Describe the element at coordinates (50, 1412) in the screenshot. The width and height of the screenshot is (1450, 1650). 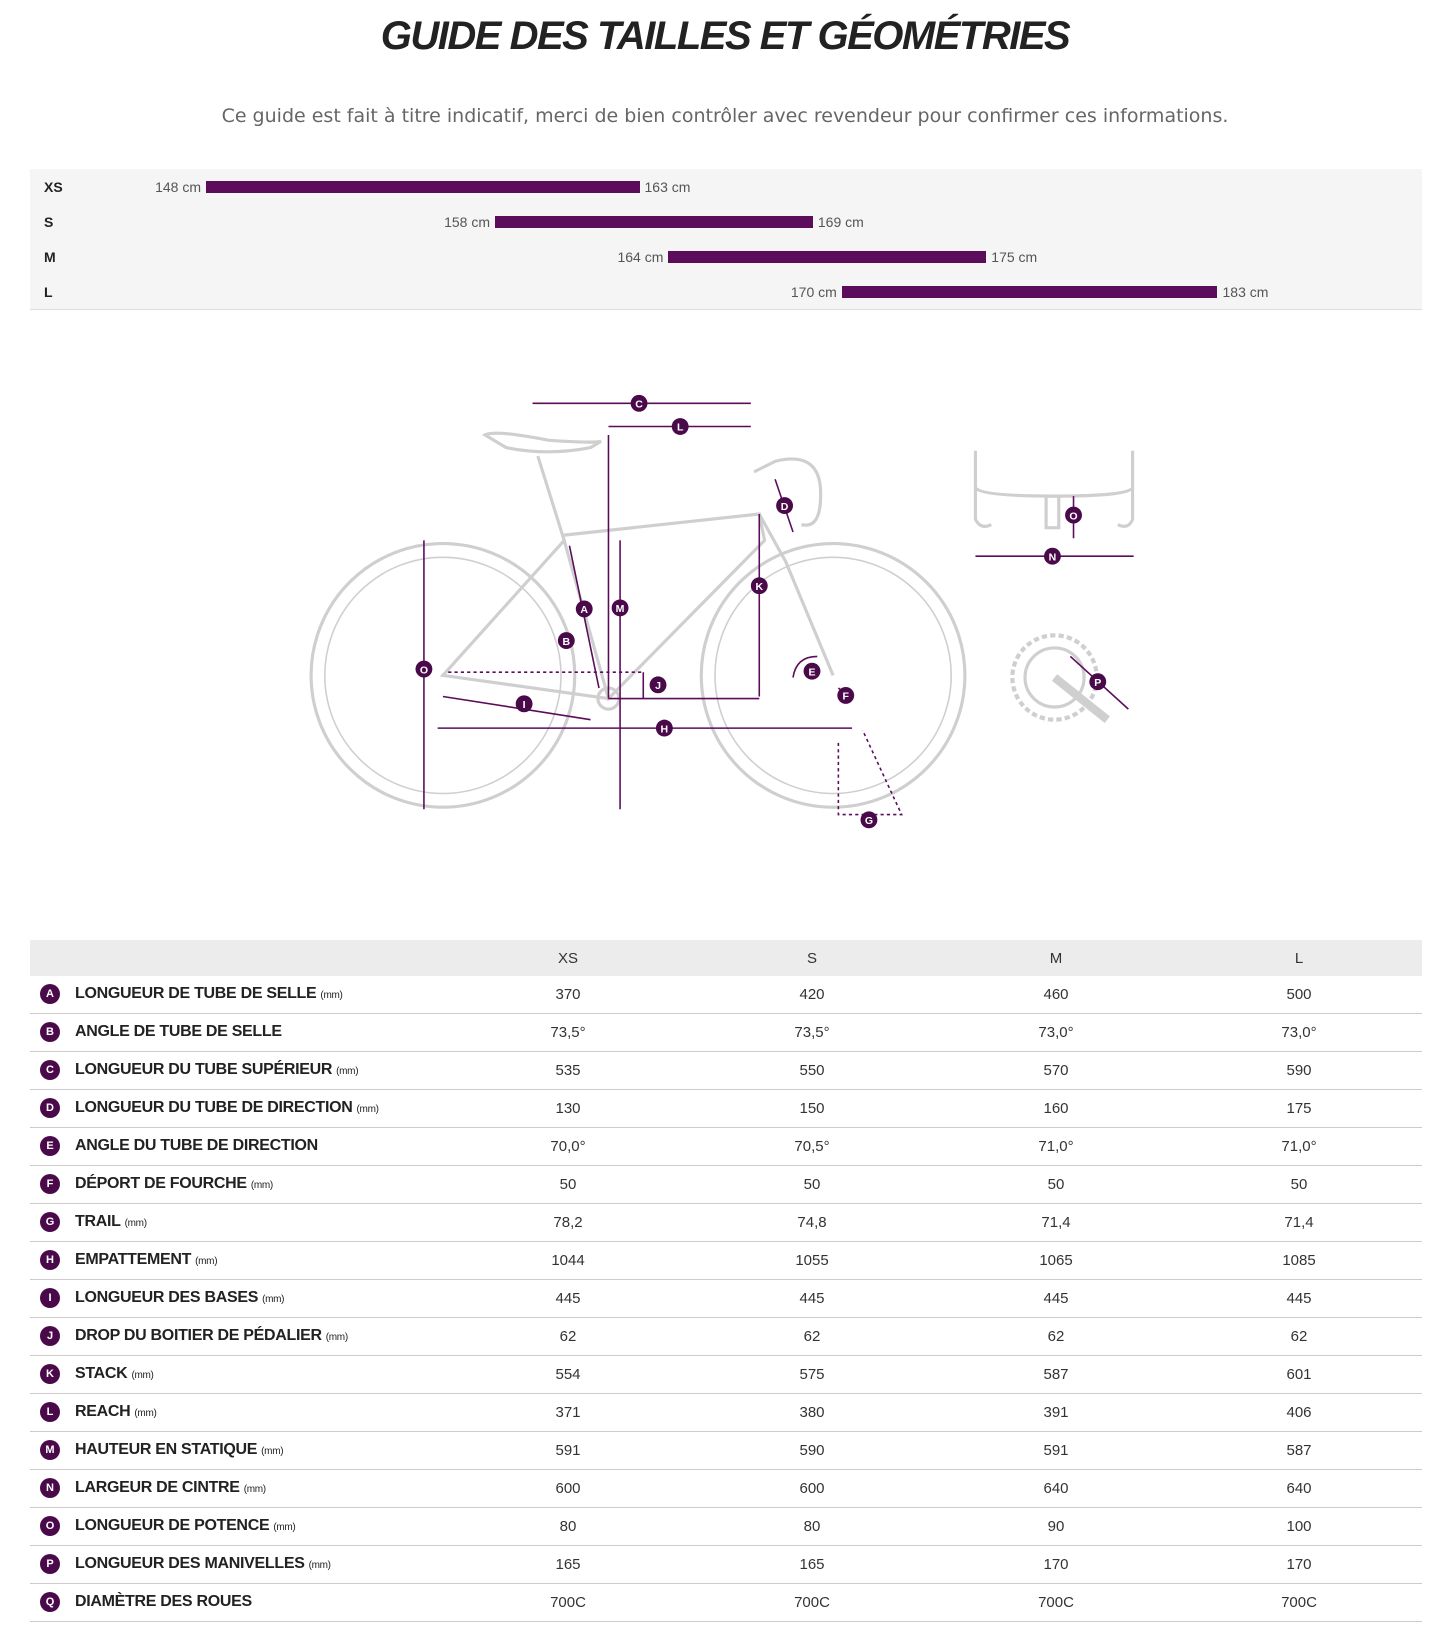
I see `row-letter: L` at that location.